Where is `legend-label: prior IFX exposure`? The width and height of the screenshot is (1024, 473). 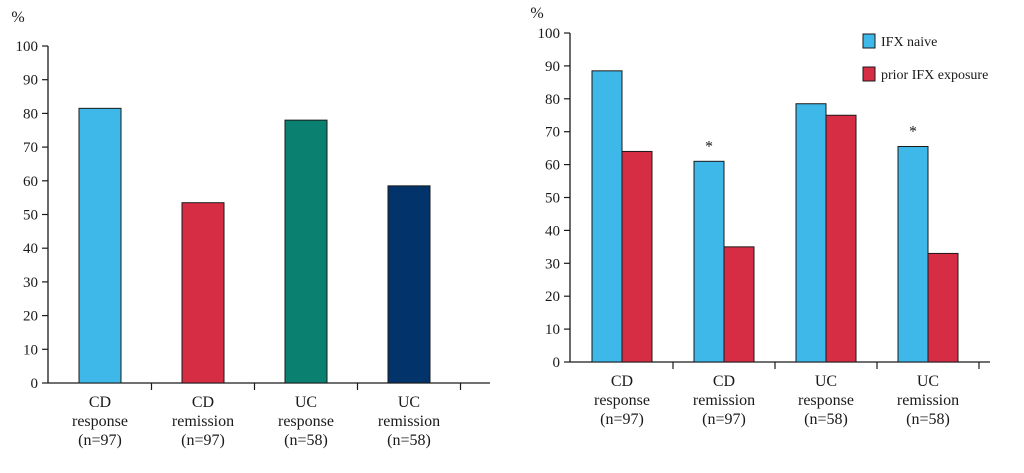
legend-label: prior IFX exposure is located at coordinates (934, 75).